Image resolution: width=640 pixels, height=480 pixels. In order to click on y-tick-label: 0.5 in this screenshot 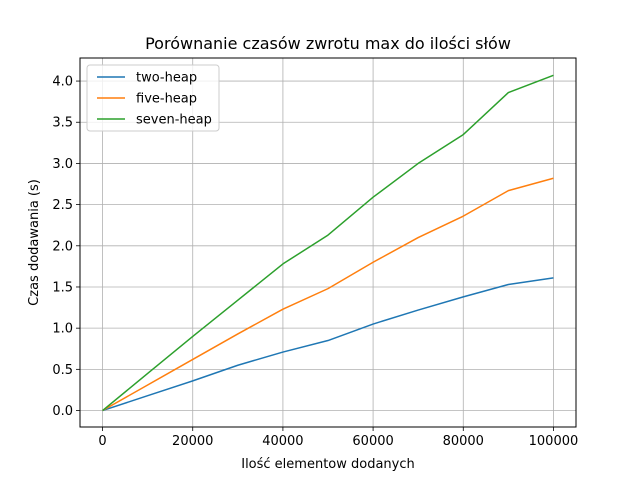, I will do `click(62, 370)`.